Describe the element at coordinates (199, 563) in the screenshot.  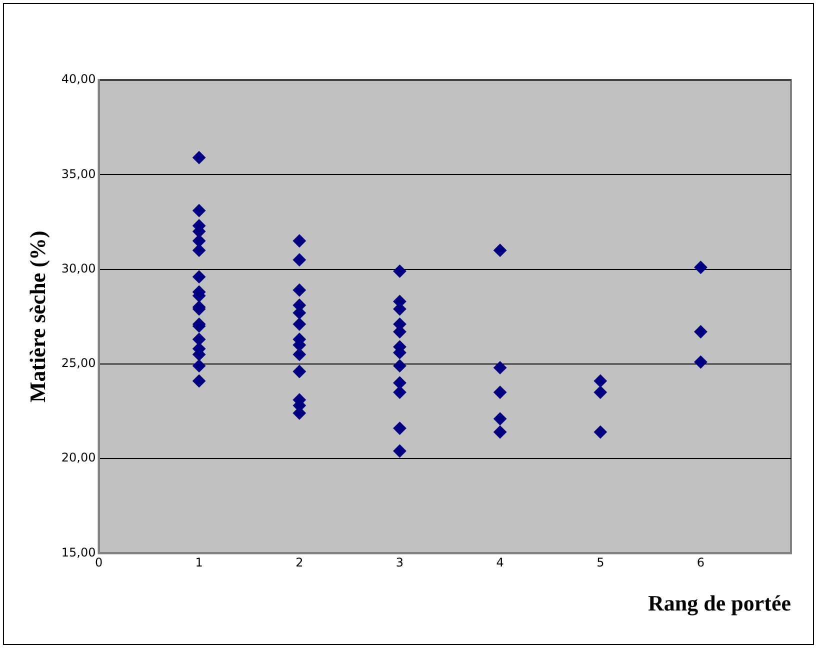
I see `x-tick-label: 1` at that location.